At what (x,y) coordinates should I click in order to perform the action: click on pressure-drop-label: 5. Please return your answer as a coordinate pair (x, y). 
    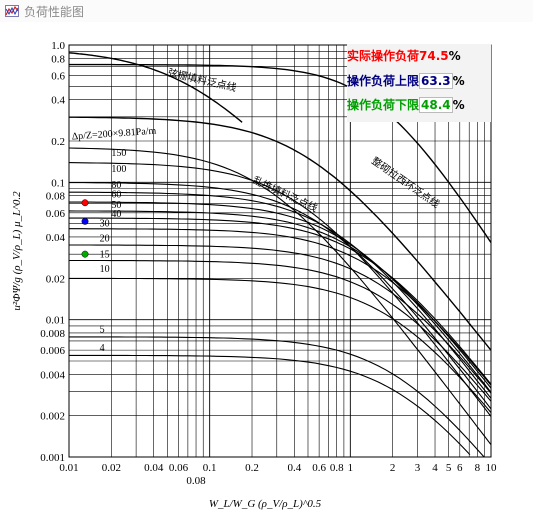
    Looking at the image, I should click on (102, 329).